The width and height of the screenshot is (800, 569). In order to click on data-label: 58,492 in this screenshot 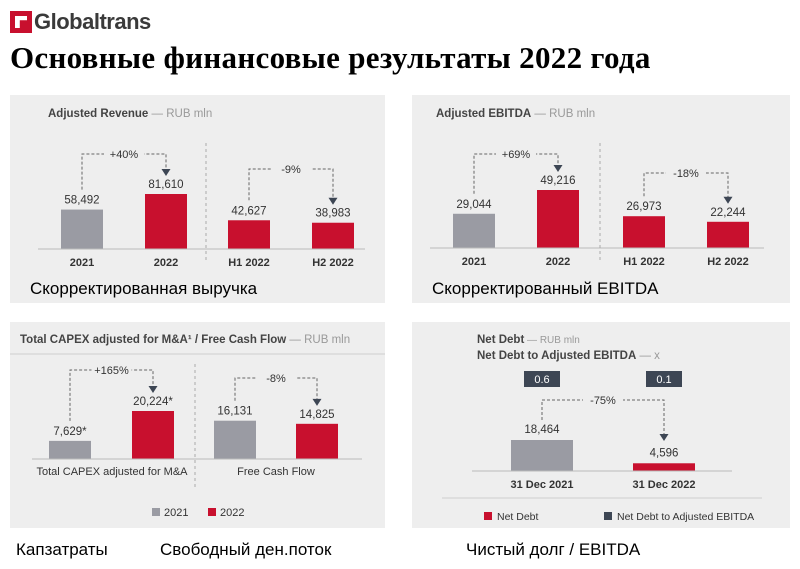, I will do `click(81, 201)`.